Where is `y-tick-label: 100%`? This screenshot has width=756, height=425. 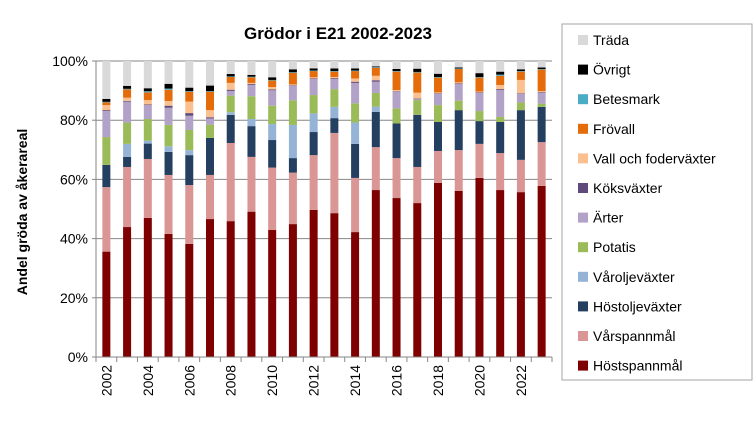
y-tick-label: 100% is located at coordinates (70, 61).